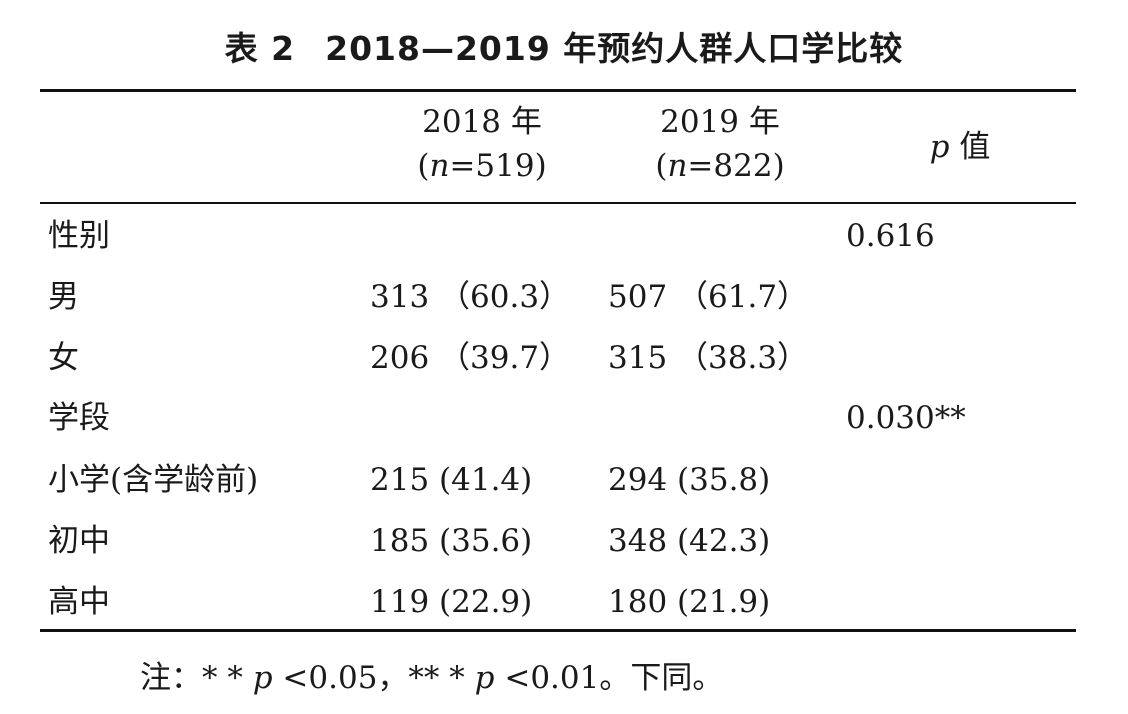 The height and width of the screenshot is (714, 1128). What do you see at coordinates (558, 203) in the screenshot?
I see `header-rule` at bounding box center [558, 203].